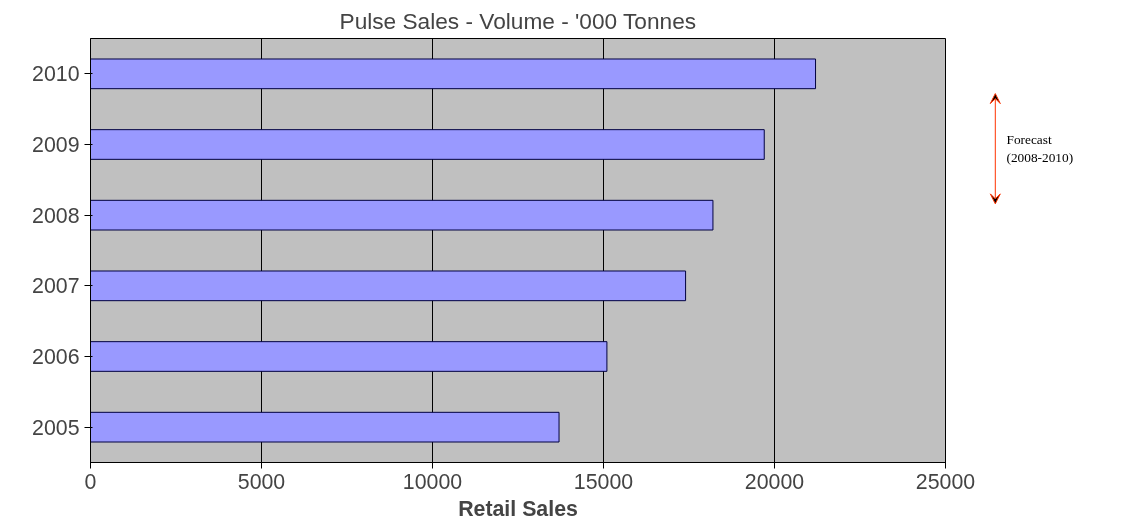  Describe the element at coordinates (56, 74) in the screenshot. I see `y-tick-label: 2010` at that location.